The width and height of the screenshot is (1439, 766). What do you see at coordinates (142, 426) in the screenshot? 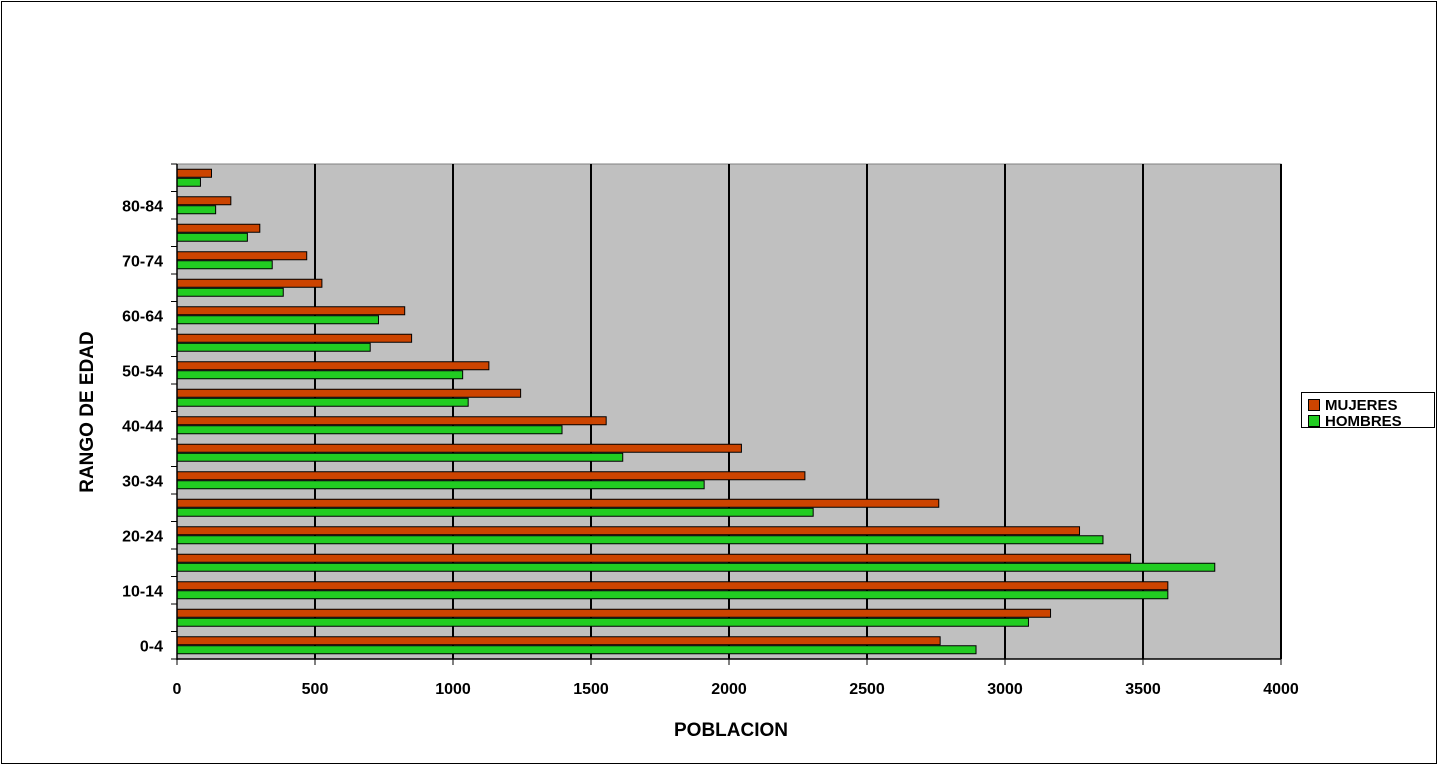
I see `y-tick-label-40-44: 40-44` at bounding box center [142, 426].